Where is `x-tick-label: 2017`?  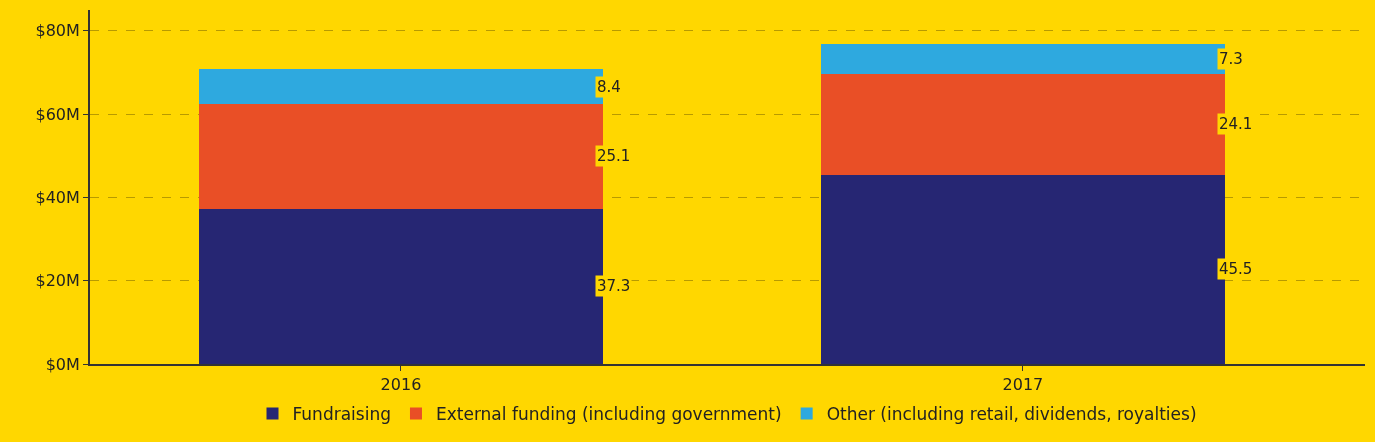
x-tick-label: 2017 is located at coordinates (1023, 385).